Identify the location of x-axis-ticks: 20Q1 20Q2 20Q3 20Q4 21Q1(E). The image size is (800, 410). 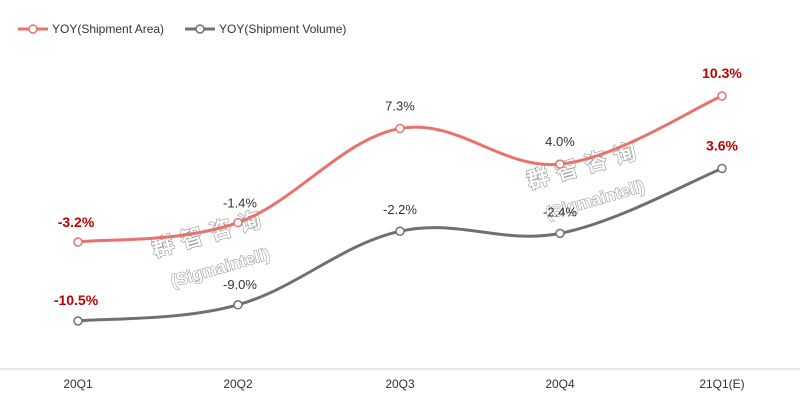
(403, 384).